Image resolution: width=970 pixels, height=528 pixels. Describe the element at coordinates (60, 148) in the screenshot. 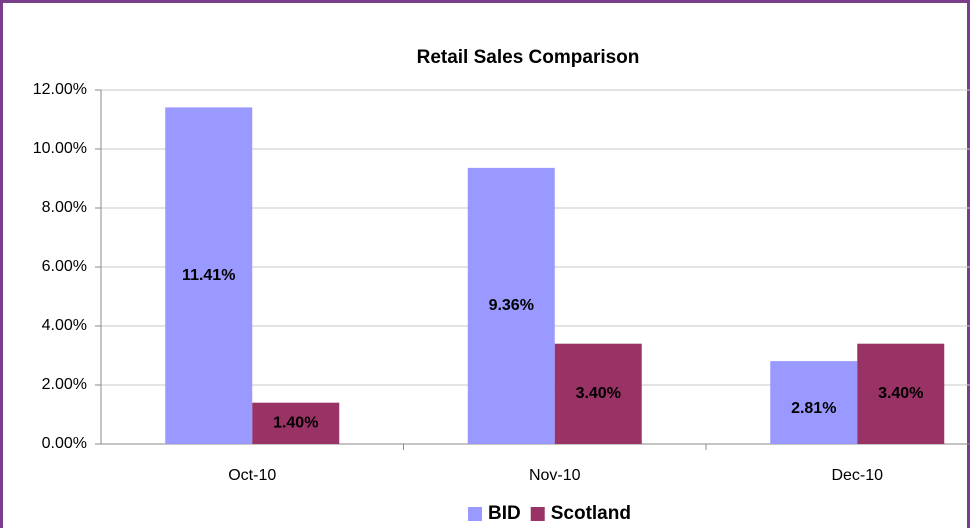

I see `y-tick-label: 10.00%` at that location.